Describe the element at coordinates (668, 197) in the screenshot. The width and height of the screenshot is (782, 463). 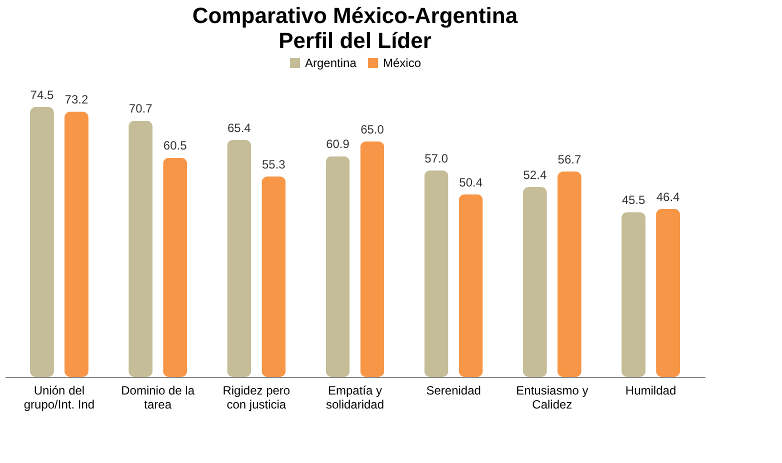
I see `data-label: 46.4` at that location.